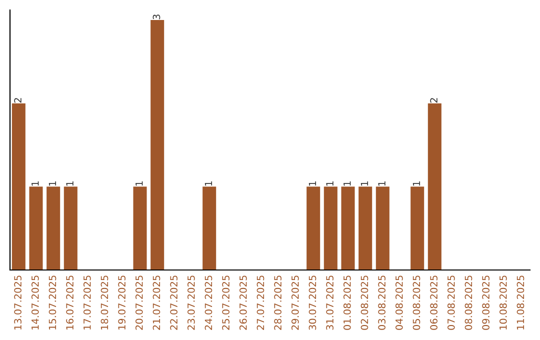 This screenshot has height=340, width=540. I want to click on x-tick-label: 09.08.2025, so click(486, 303).